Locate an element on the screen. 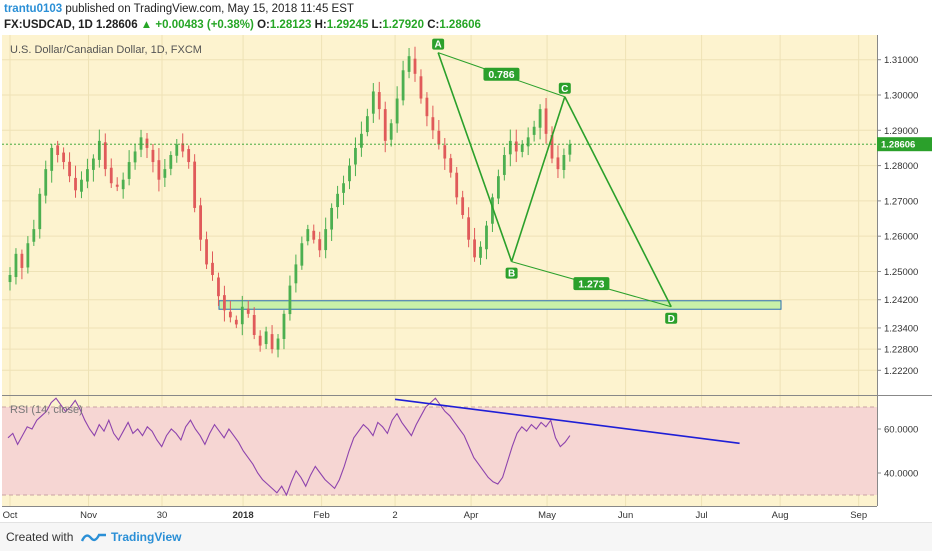 The image size is (932, 551). pattern-point-b-label: B is located at coordinates (511, 274).